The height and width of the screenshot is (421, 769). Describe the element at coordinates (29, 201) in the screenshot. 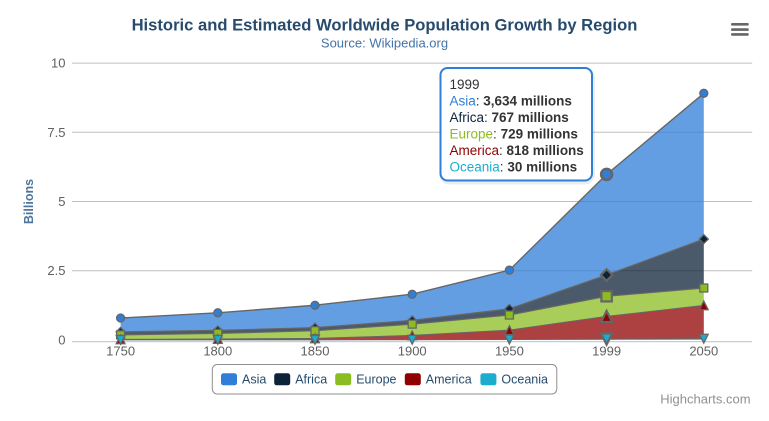

I see `svg-text: Billions` at that location.